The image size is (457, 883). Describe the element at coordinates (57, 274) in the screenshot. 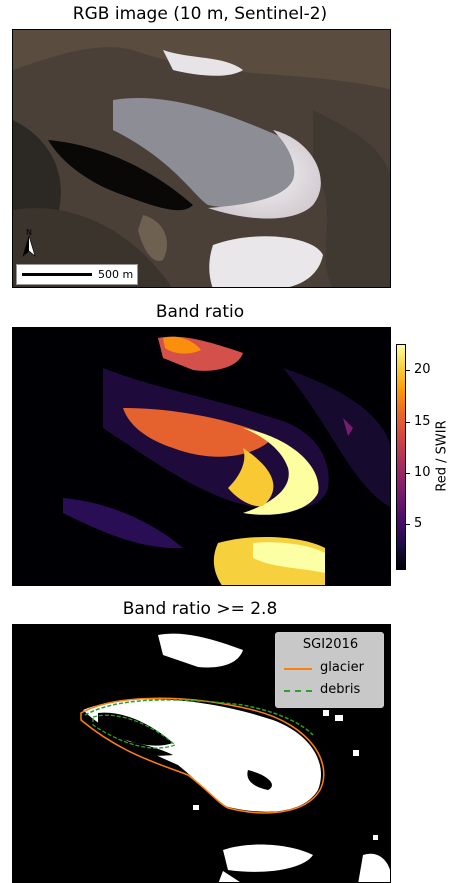

I see `scale-bar-line` at that location.